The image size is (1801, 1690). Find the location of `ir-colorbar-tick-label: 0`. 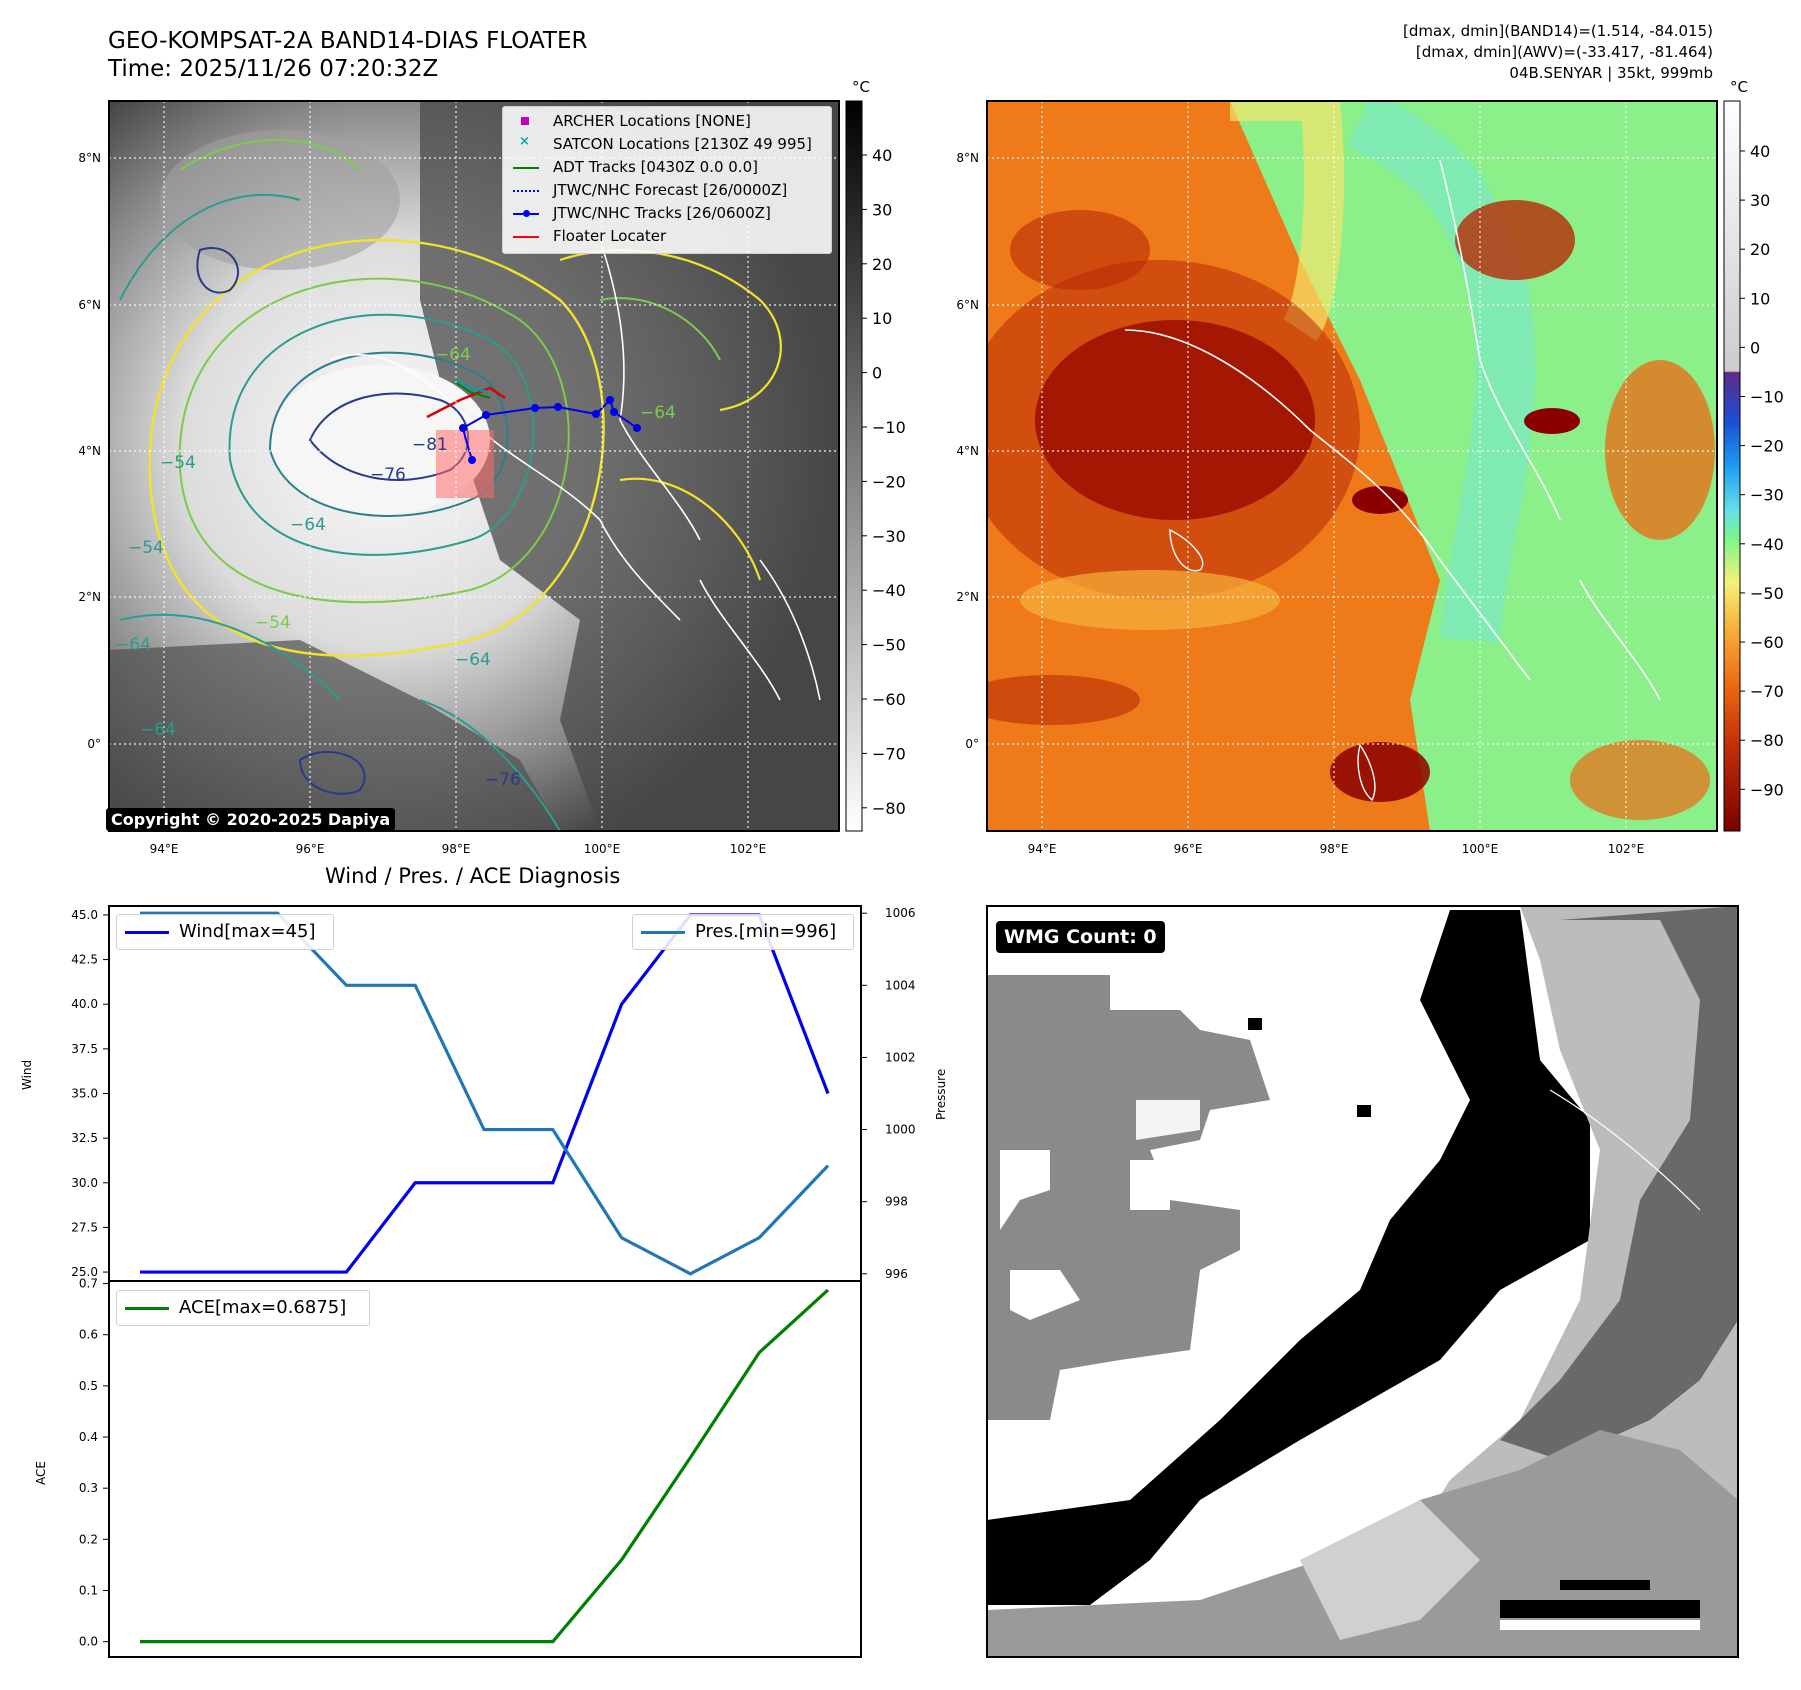

ir-colorbar-tick-label: 0 is located at coordinates (877, 373).